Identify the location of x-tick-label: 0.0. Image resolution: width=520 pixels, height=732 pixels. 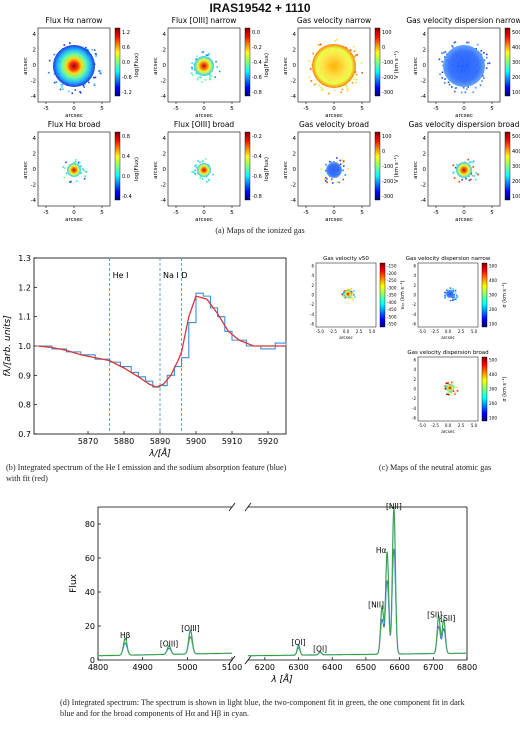
(448, 331).